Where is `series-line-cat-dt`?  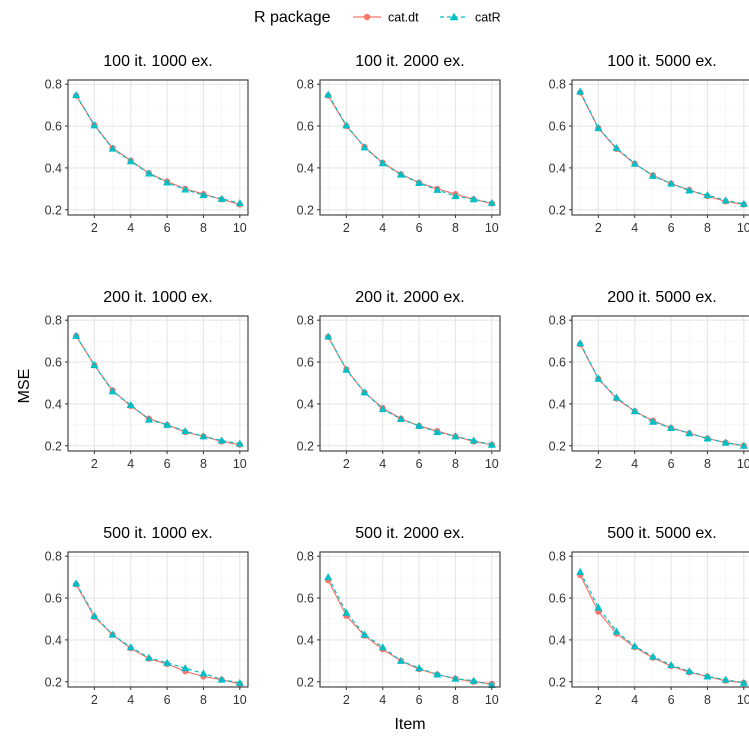 series-line-cat-dt is located at coordinates (661, 149).